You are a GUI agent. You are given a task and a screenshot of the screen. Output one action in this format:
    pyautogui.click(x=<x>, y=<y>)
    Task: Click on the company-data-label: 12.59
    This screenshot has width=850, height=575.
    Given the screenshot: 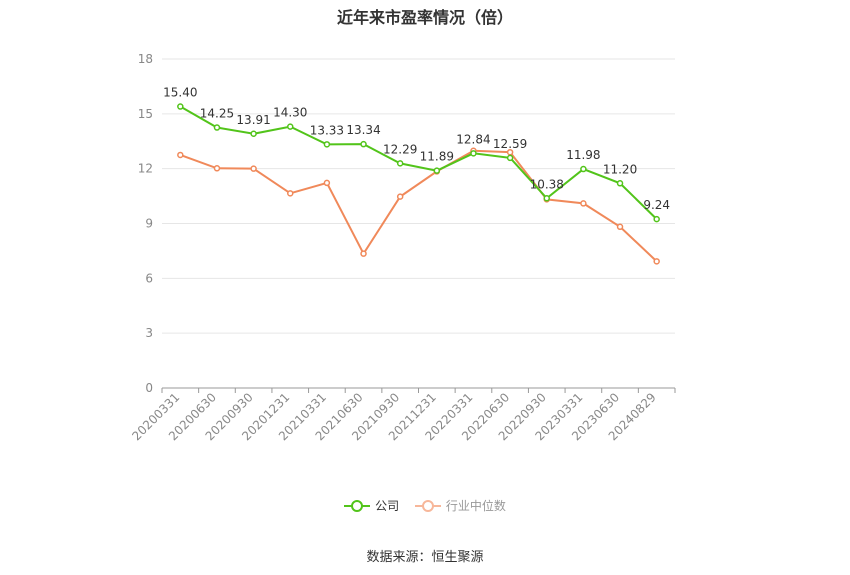 What is the action you would take?
    pyautogui.click(x=510, y=144)
    